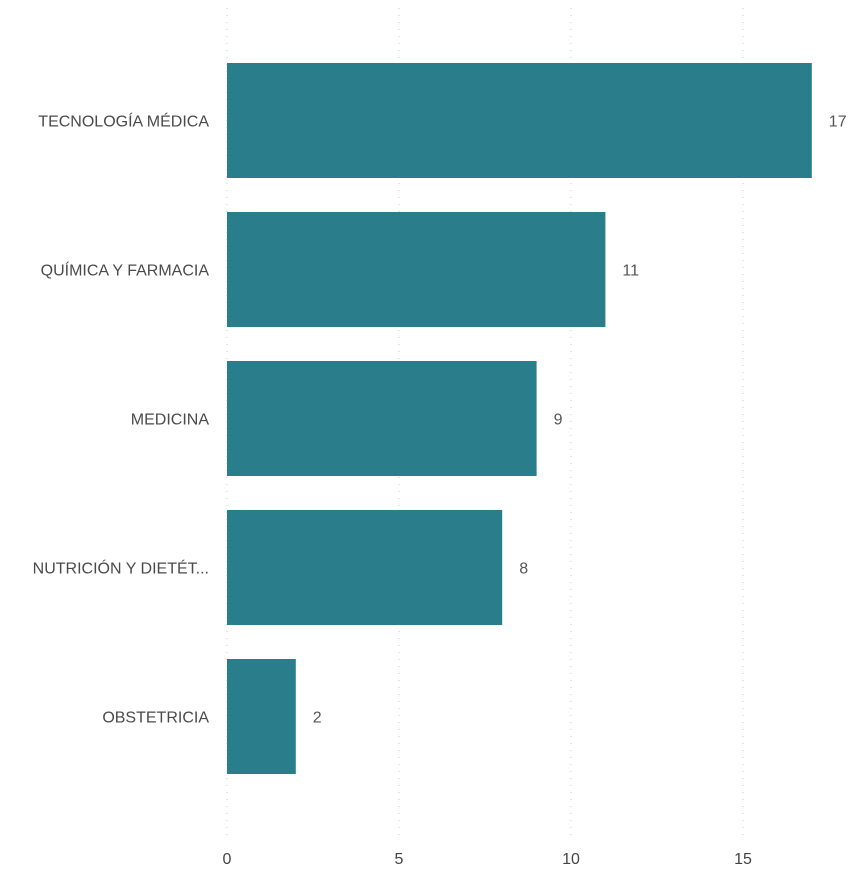  What do you see at coordinates (123, 121) in the screenshot?
I see `category-label: TECNOLOGÍA MÉDICA` at bounding box center [123, 121].